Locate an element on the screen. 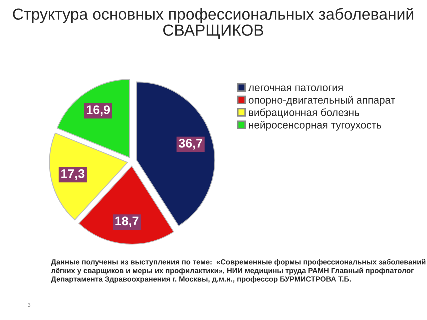 The height and width of the screenshot is (320, 427). legend-label: опорно-двигательный аппарат is located at coordinates (322, 101).